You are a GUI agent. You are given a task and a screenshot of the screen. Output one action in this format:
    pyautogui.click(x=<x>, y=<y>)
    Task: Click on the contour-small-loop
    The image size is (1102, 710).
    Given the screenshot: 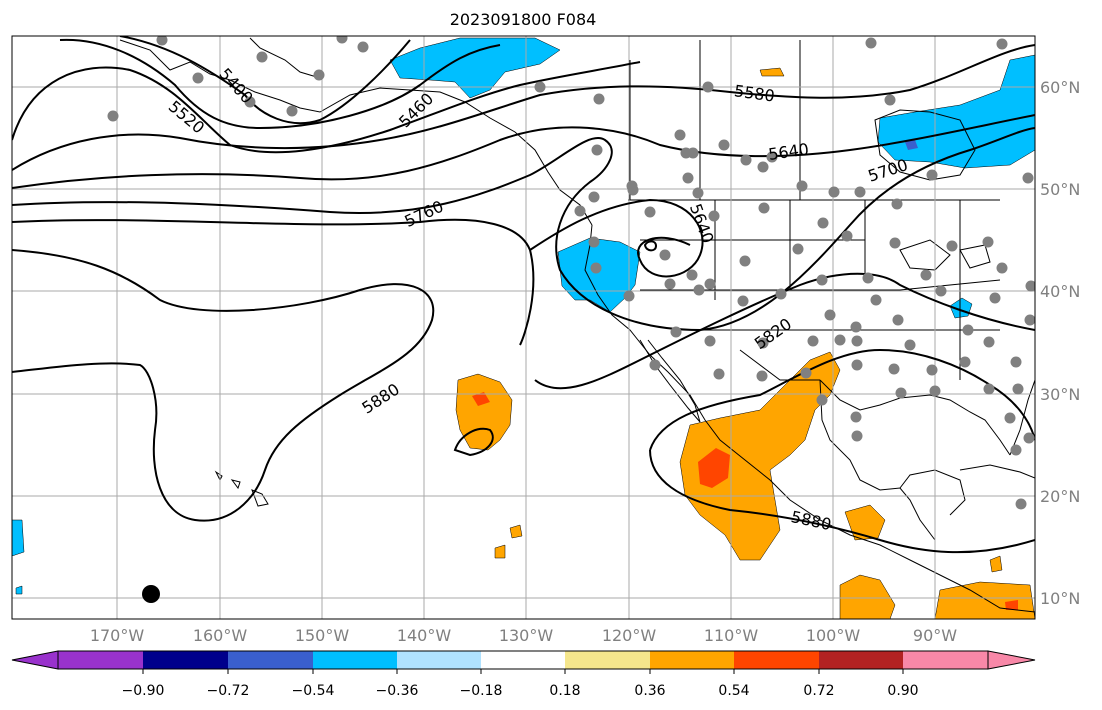 What is the action you would take?
    pyautogui.click(x=473, y=442)
    